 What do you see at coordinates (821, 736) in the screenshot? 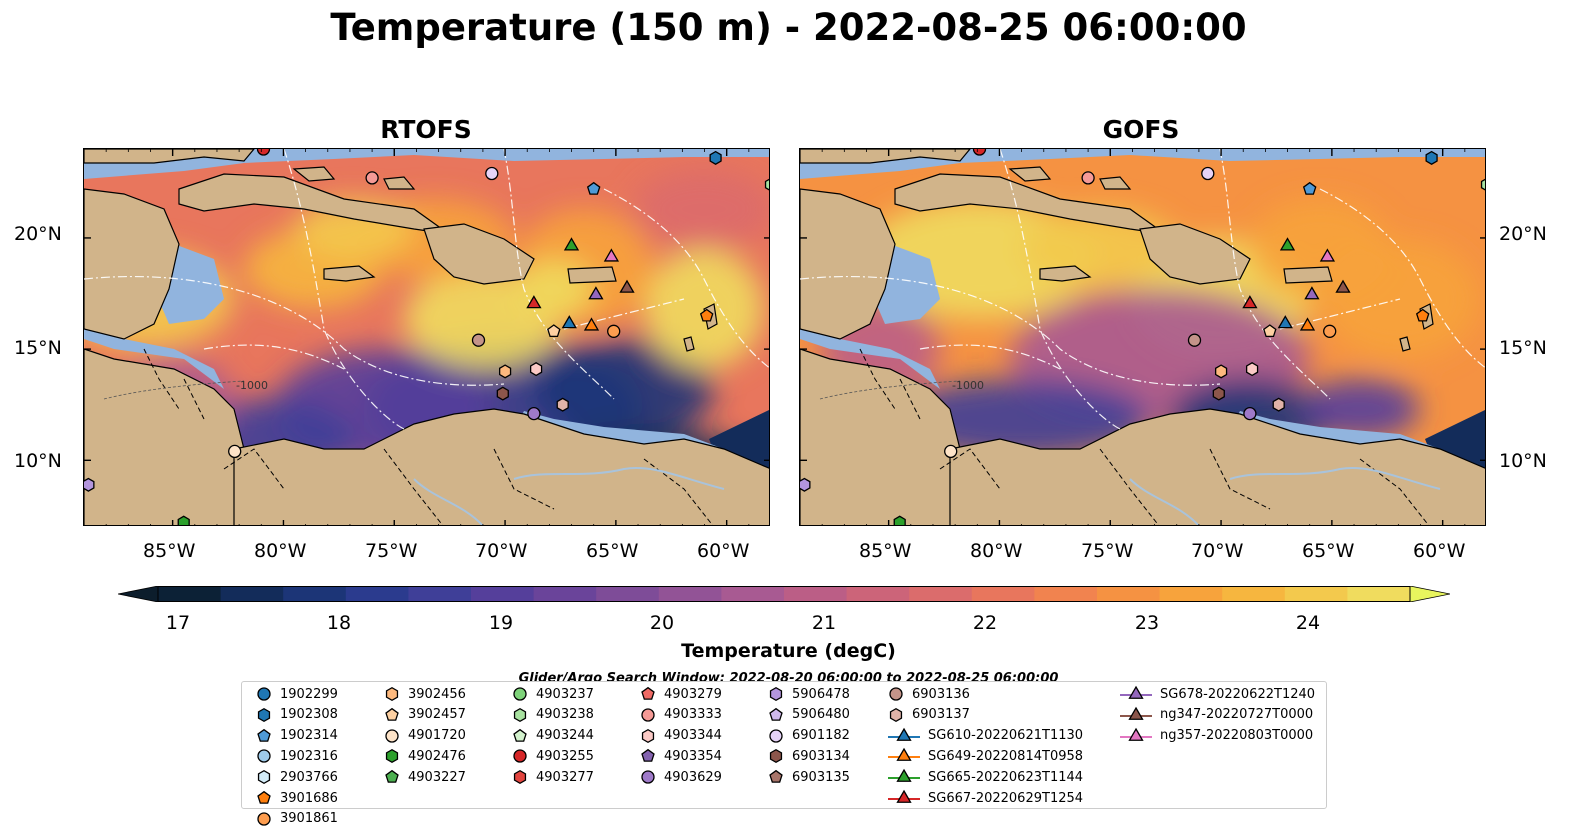
I see `legend-entry-label: 6901182` at bounding box center [821, 736].